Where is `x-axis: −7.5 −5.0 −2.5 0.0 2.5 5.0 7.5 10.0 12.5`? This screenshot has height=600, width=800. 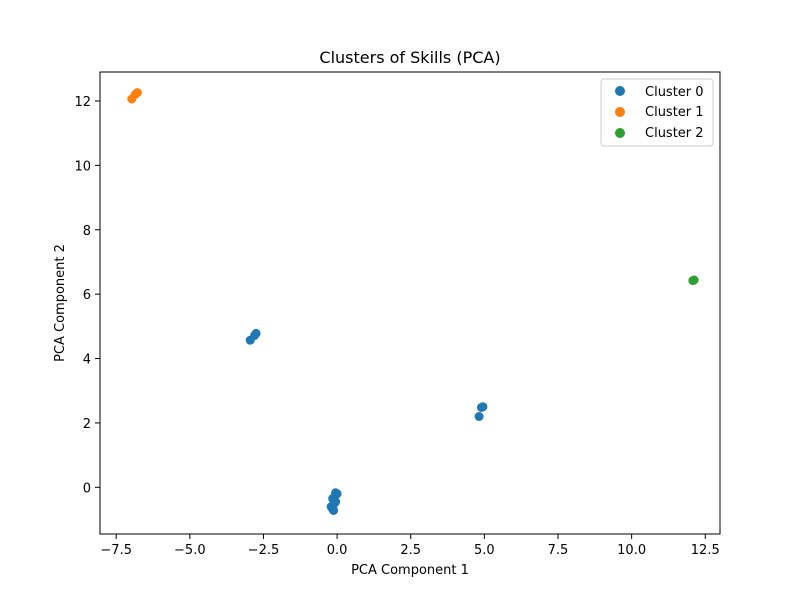 x-axis: −7.5 −5.0 −2.5 0.0 2.5 5.0 7.5 10.0 12.5 is located at coordinates (410, 546).